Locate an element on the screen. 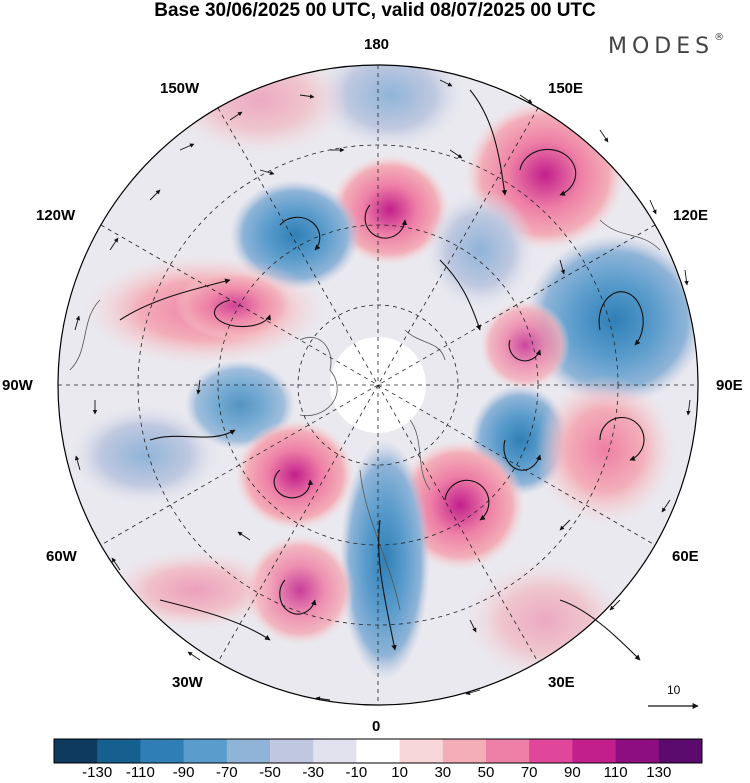 The height and width of the screenshot is (783, 750). colorbar-tick-label: 70 is located at coordinates (529, 772).